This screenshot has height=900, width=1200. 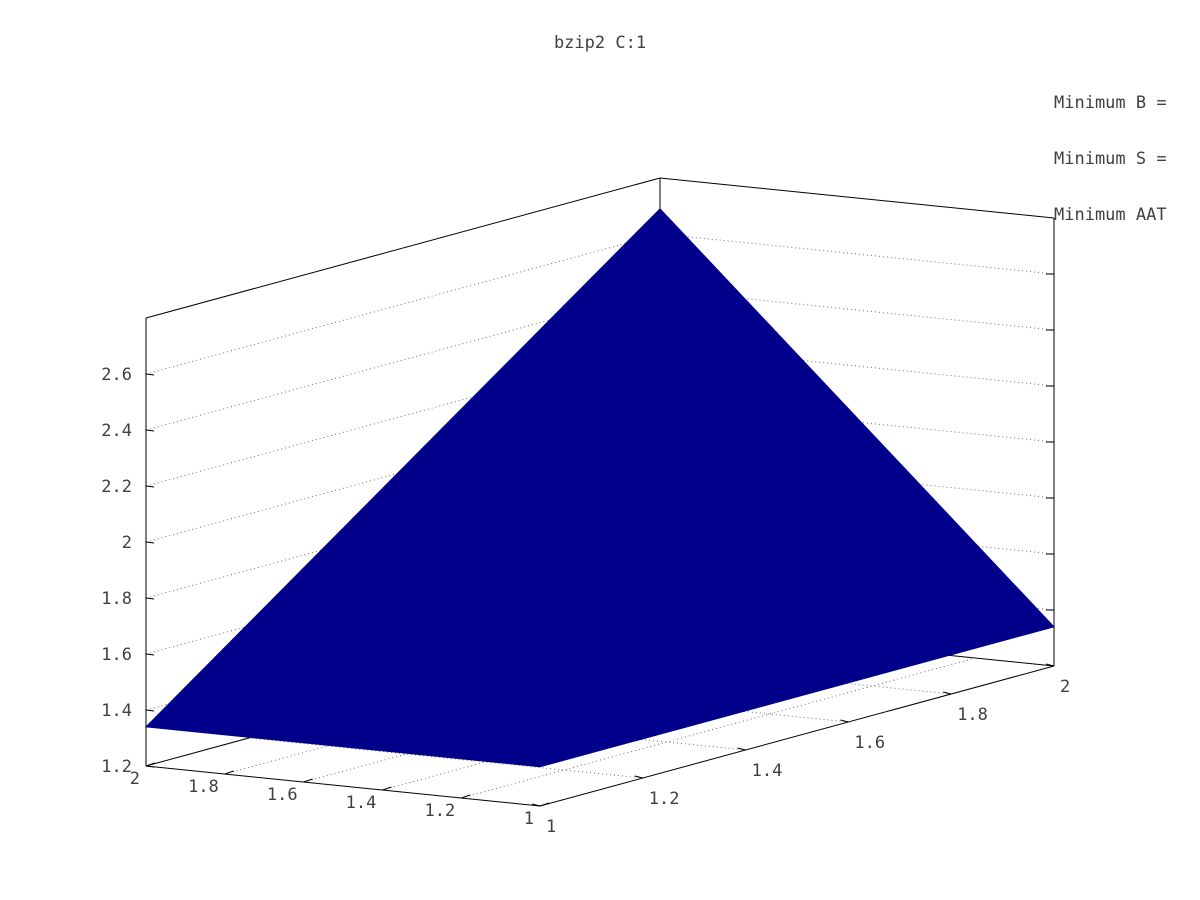 What do you see at coordinates (135, 779) in the screenshot?
I see `y-tick-label: 2` at bounding box center [135, 779].